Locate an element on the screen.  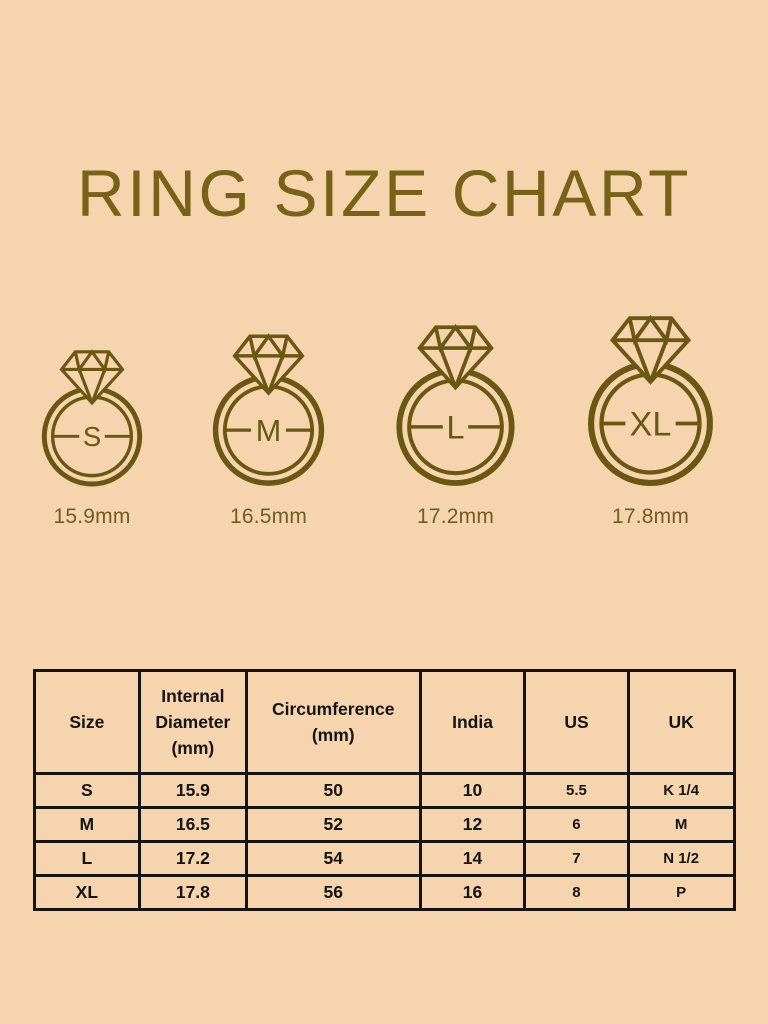
cell-size: L is located at coordinates (87, 859).